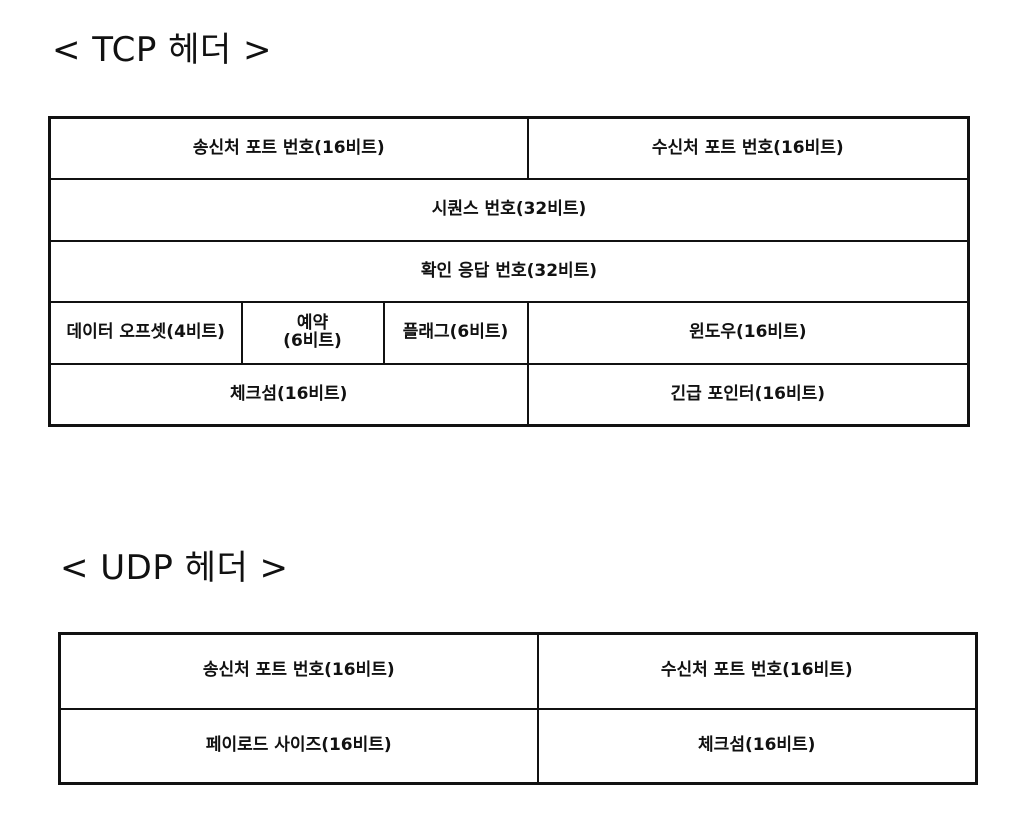  I want to click on tcp-row-checksum-urgent: 체크섬(16비트) 긴급 포인터(16비트), so click(509, 394).